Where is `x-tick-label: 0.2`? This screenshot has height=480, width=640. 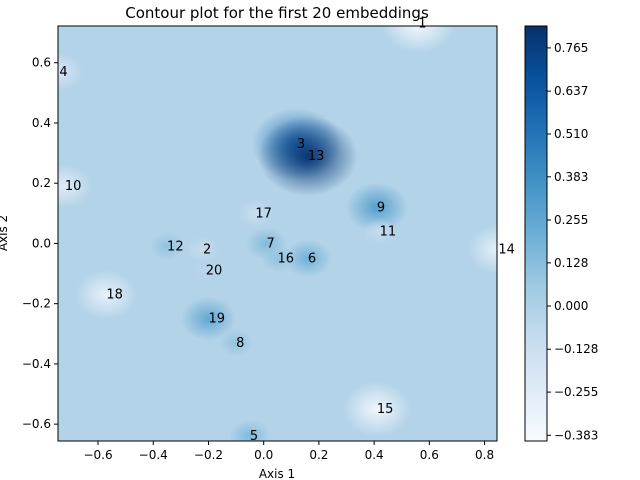 x-tick-label: 0.2 is located at coordinates (318, 455).